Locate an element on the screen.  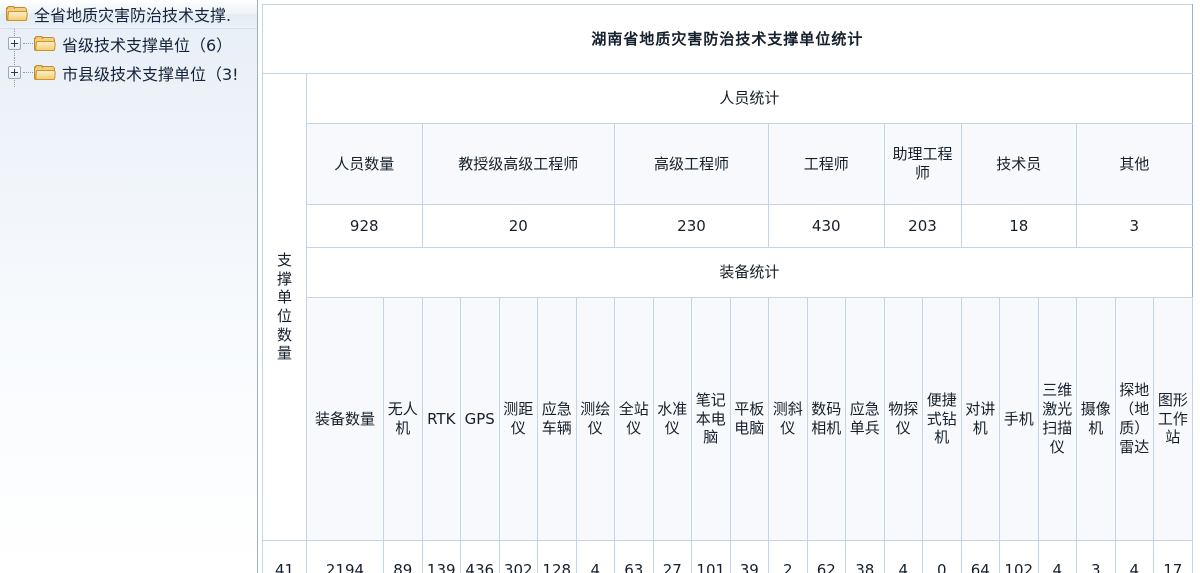
column-header-assistant-engineer: 助理工程师 is located at coordinates (922, 164).